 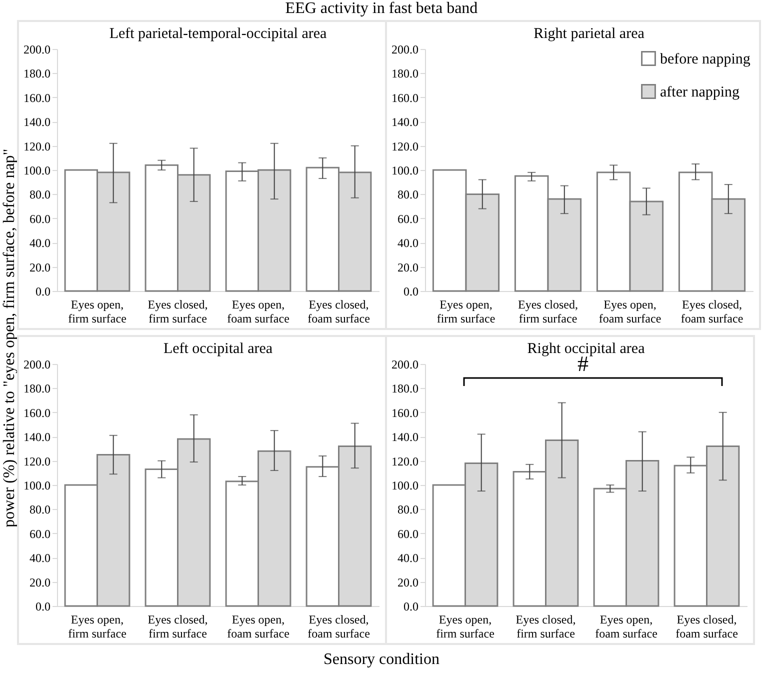 What do you see at coordinates (700, 92) in the screenshot?
I see `legend-label: after napping` at bounding box center [700, 92].